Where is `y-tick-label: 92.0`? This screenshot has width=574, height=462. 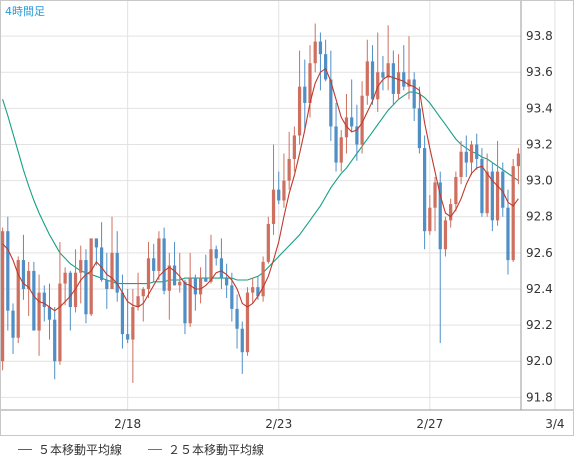
y-tick-label: 92.0 is located at coordinates (539, 361).